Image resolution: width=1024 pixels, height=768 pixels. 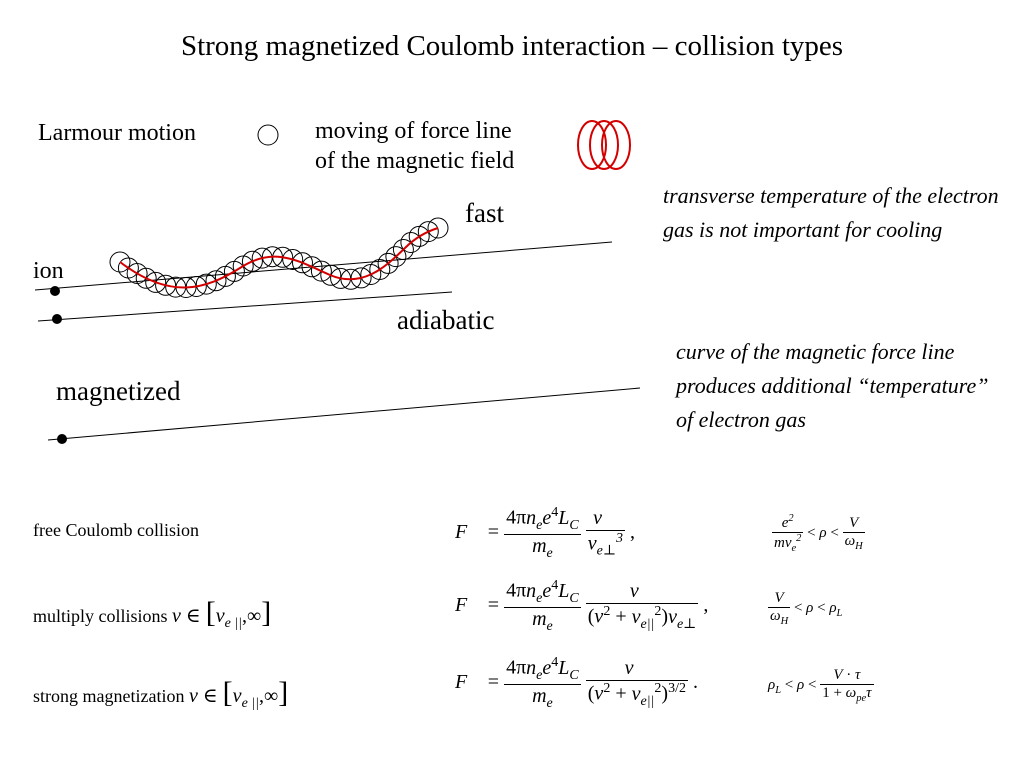 What do you see at coordinates (238, 693) in the screenshot?
I see `strong-velocity-range: v ∈ [ve ||,∞]` at bounding box center [238, 693].